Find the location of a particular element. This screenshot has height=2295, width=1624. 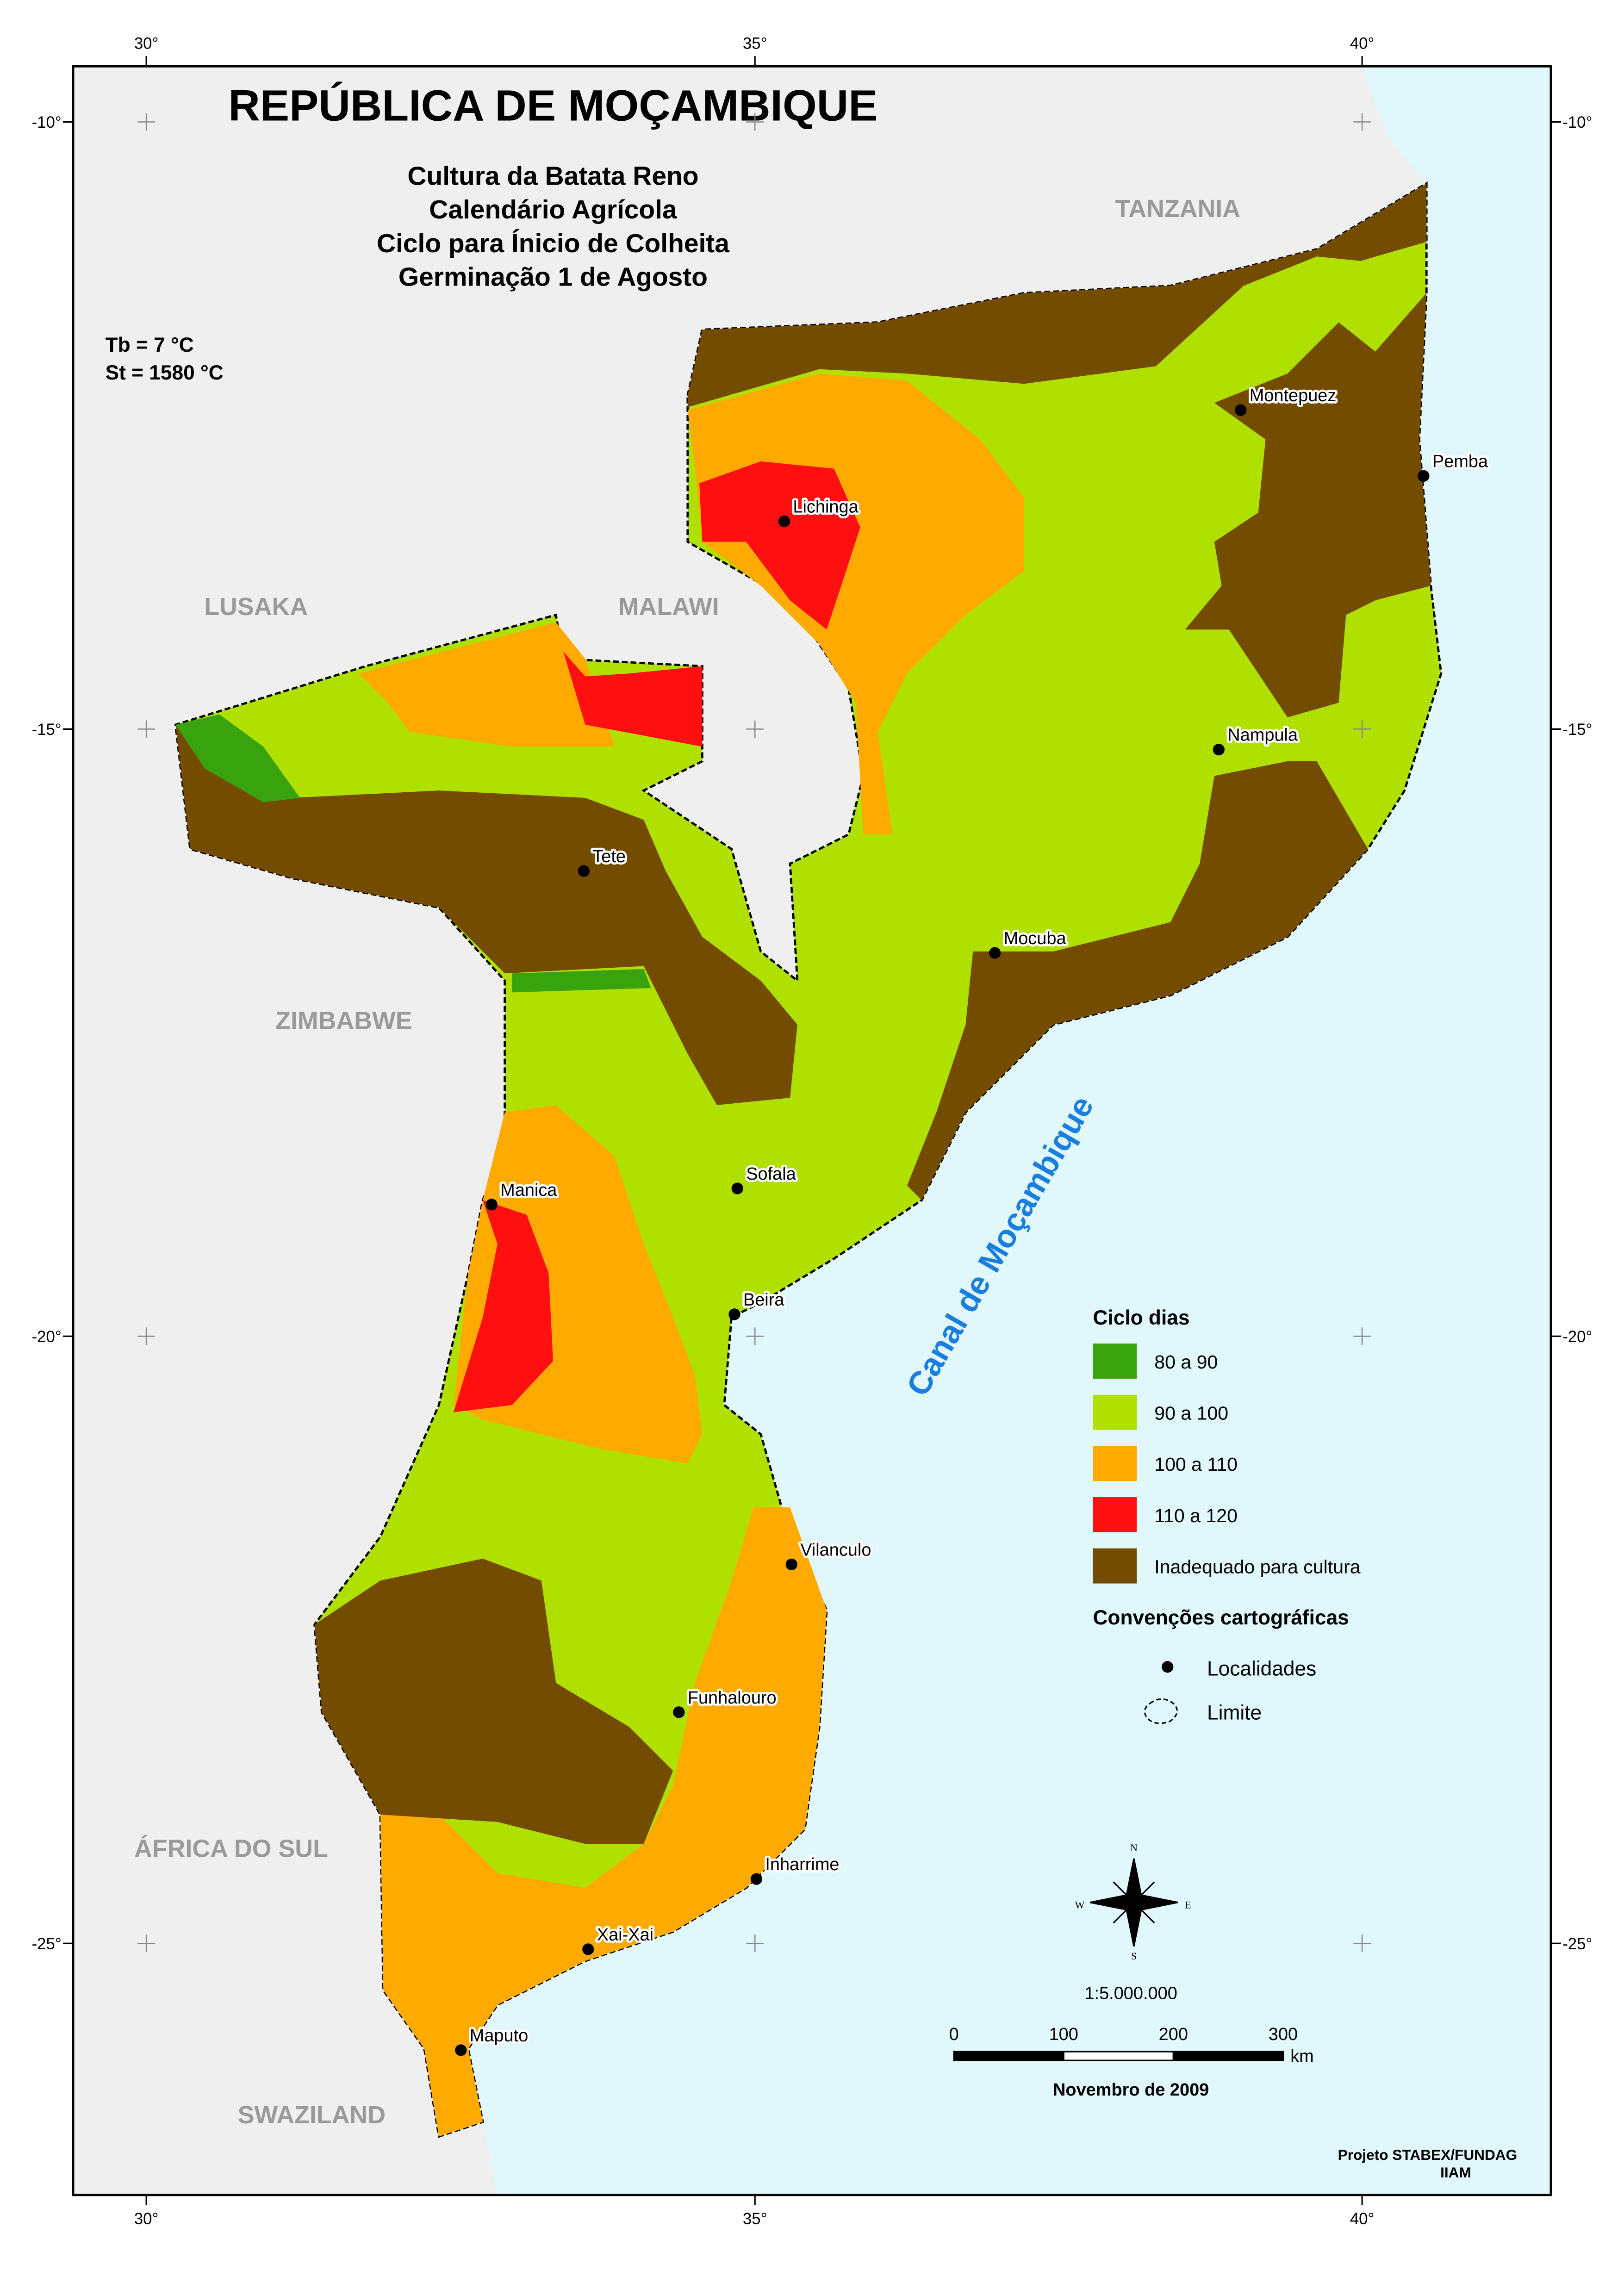

country-label: LUSAKA is located at coordinates (256, 607).